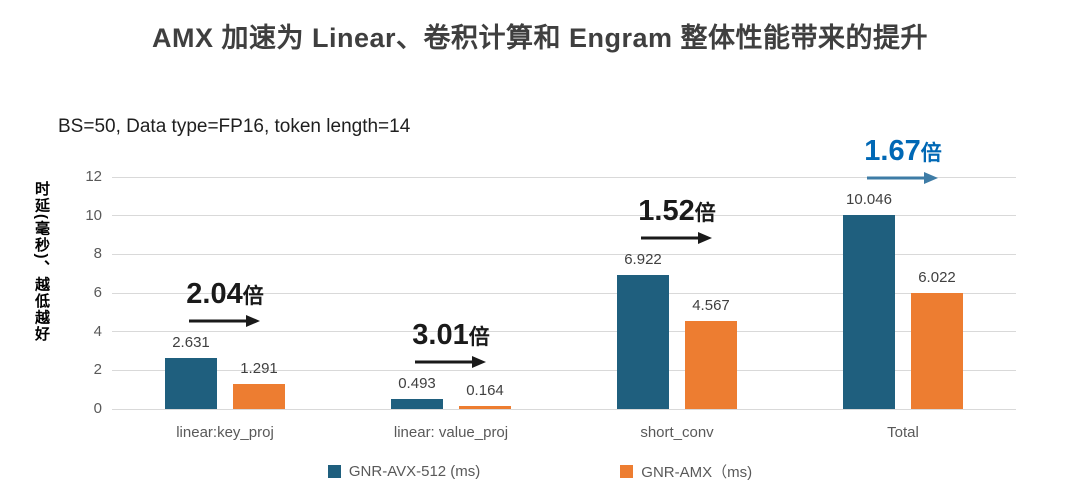 This screenshot has width=1080, height=502. Describe the element at coordinates (93, 176) in the screenshot. I see `y-tick-label: 12` at that location.